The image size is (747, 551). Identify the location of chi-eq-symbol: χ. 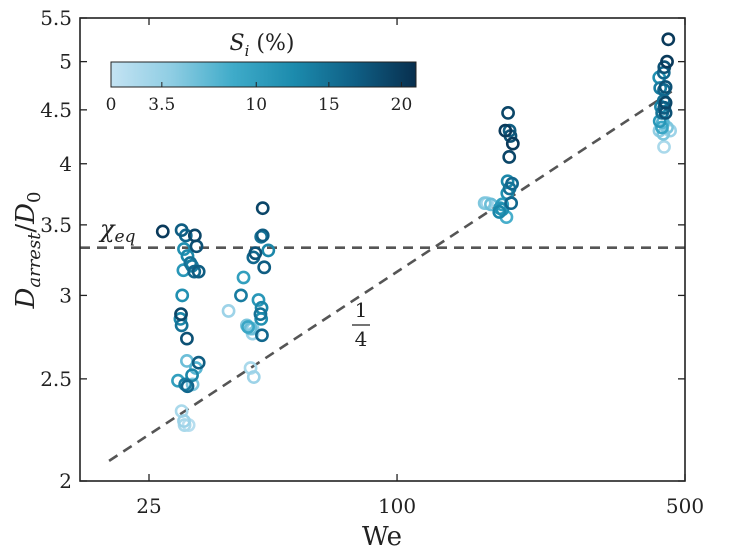
(107, 229).